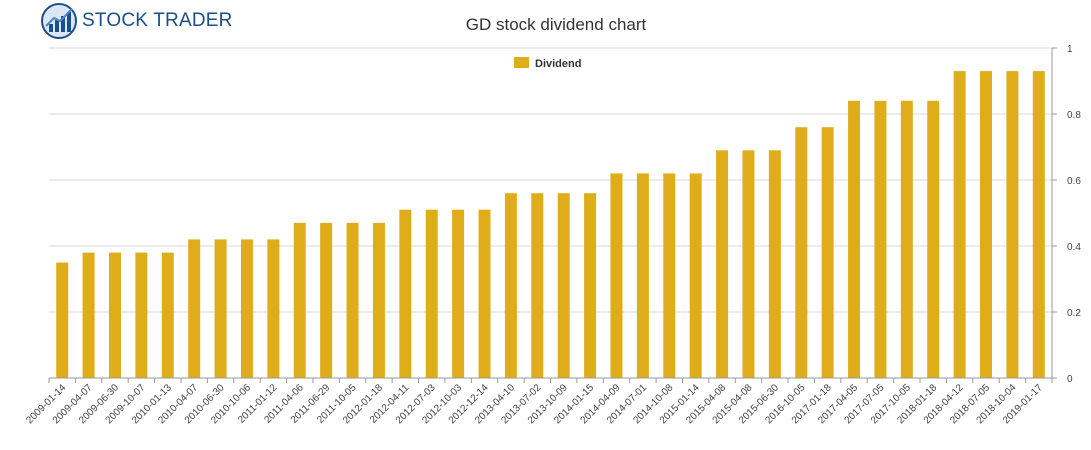  What do you see at coordinates (1074, 115) in the screenshot?
I see `y-tick-label: 0.8` at bounding box center [1074, 115].